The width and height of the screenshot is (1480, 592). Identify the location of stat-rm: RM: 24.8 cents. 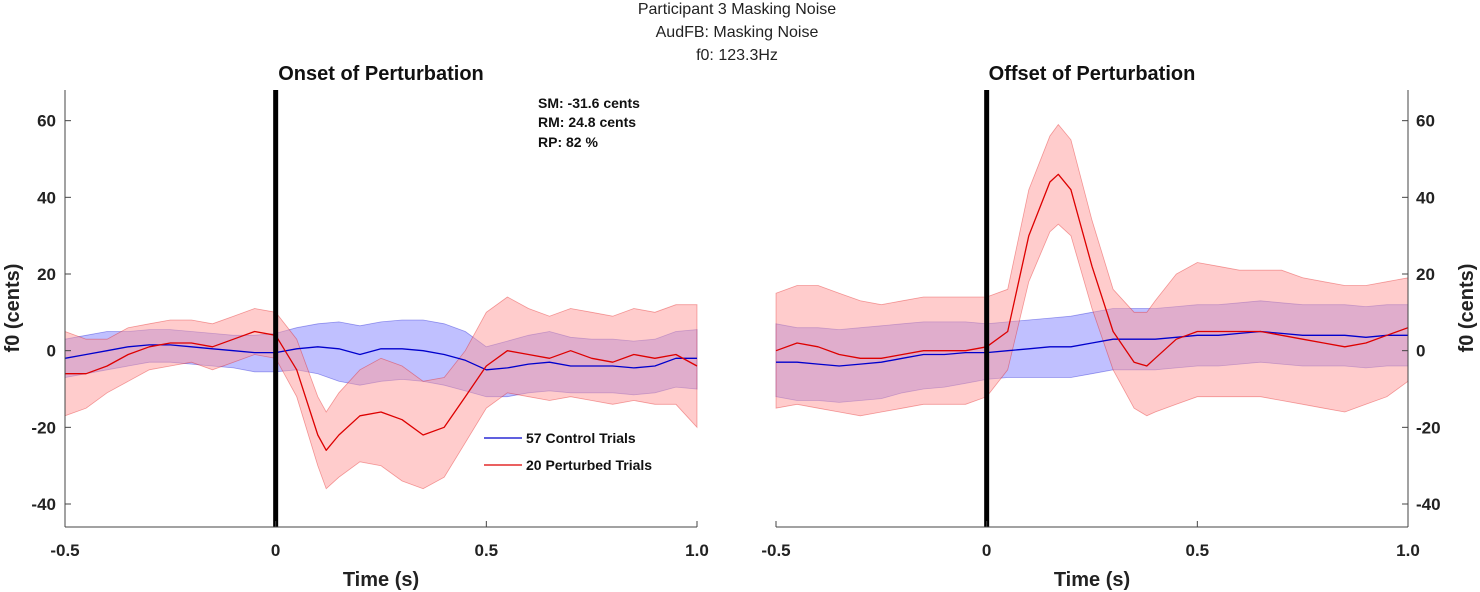
(587, 122).